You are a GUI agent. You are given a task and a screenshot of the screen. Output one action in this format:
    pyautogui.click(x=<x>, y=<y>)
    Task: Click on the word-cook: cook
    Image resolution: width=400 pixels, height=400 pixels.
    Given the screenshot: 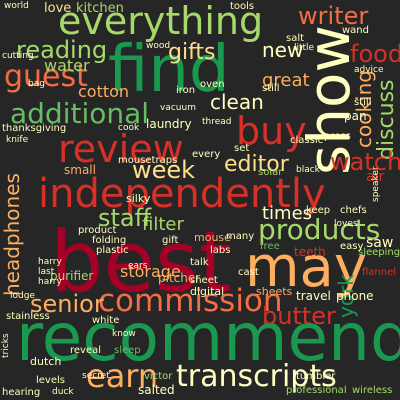 What is the action you would take?
    pyautogui.click(x=129, y=128)
    